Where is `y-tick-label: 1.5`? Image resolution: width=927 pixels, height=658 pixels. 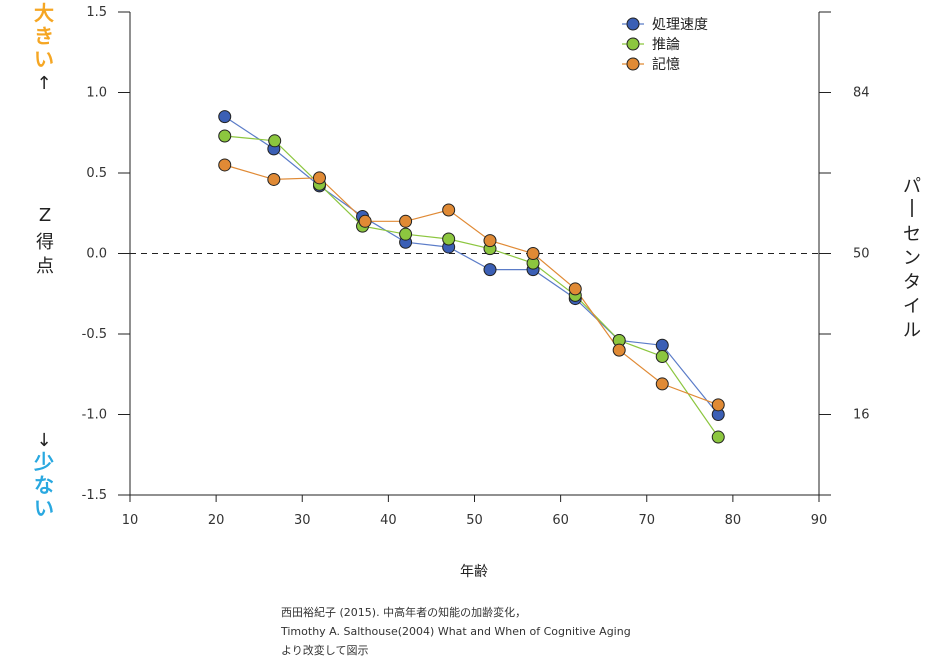 y-tick-label: 1.5 is located at coordinates (96, 12).